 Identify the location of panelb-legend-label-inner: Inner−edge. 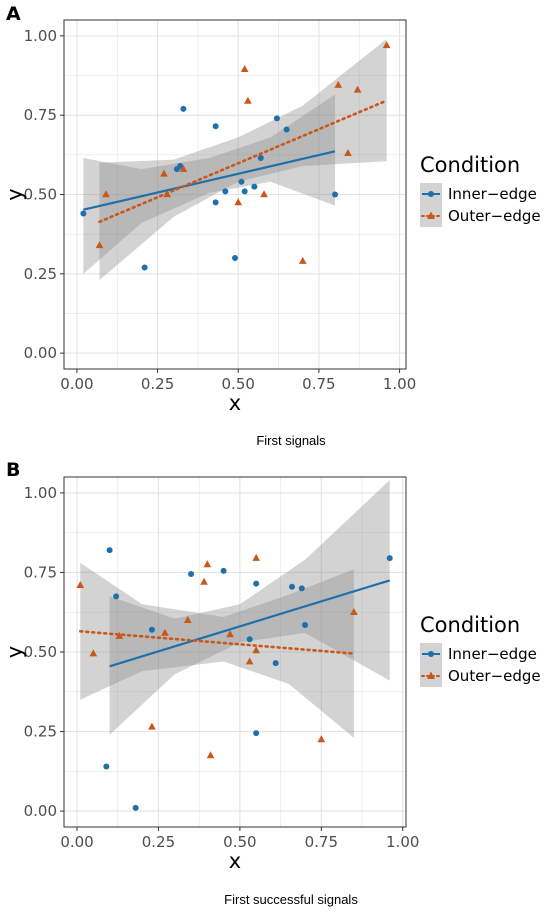
(492, 654).